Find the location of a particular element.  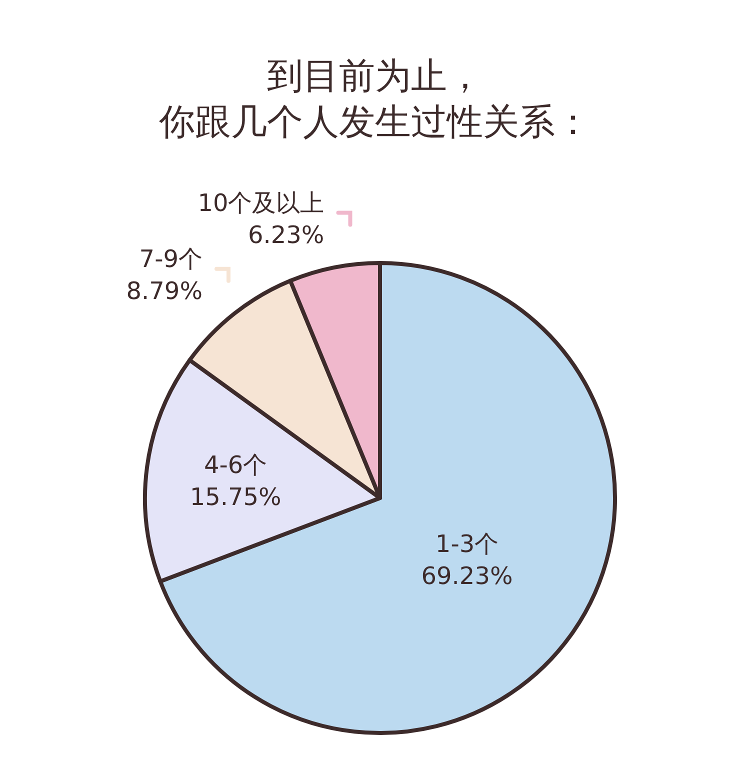

data-label: 15.75% is located at coordinates (236, 496).